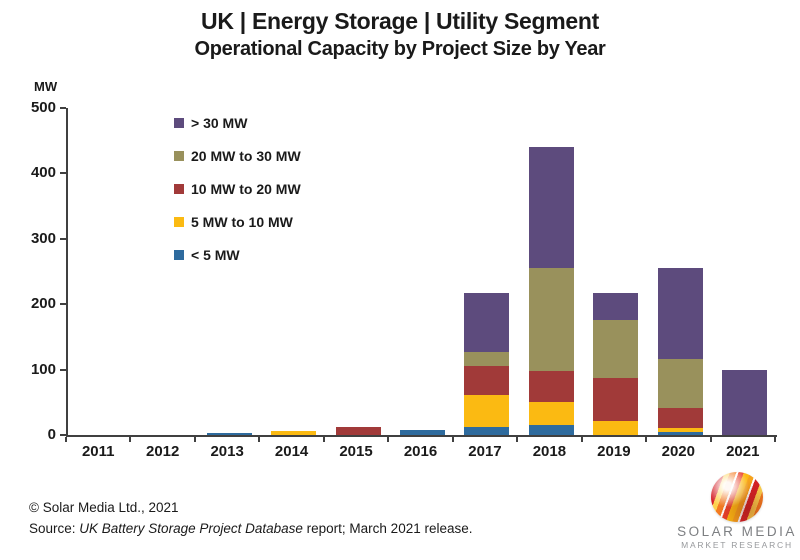  I want to click on x-axis-year-label: 2020, so click(678, 451).